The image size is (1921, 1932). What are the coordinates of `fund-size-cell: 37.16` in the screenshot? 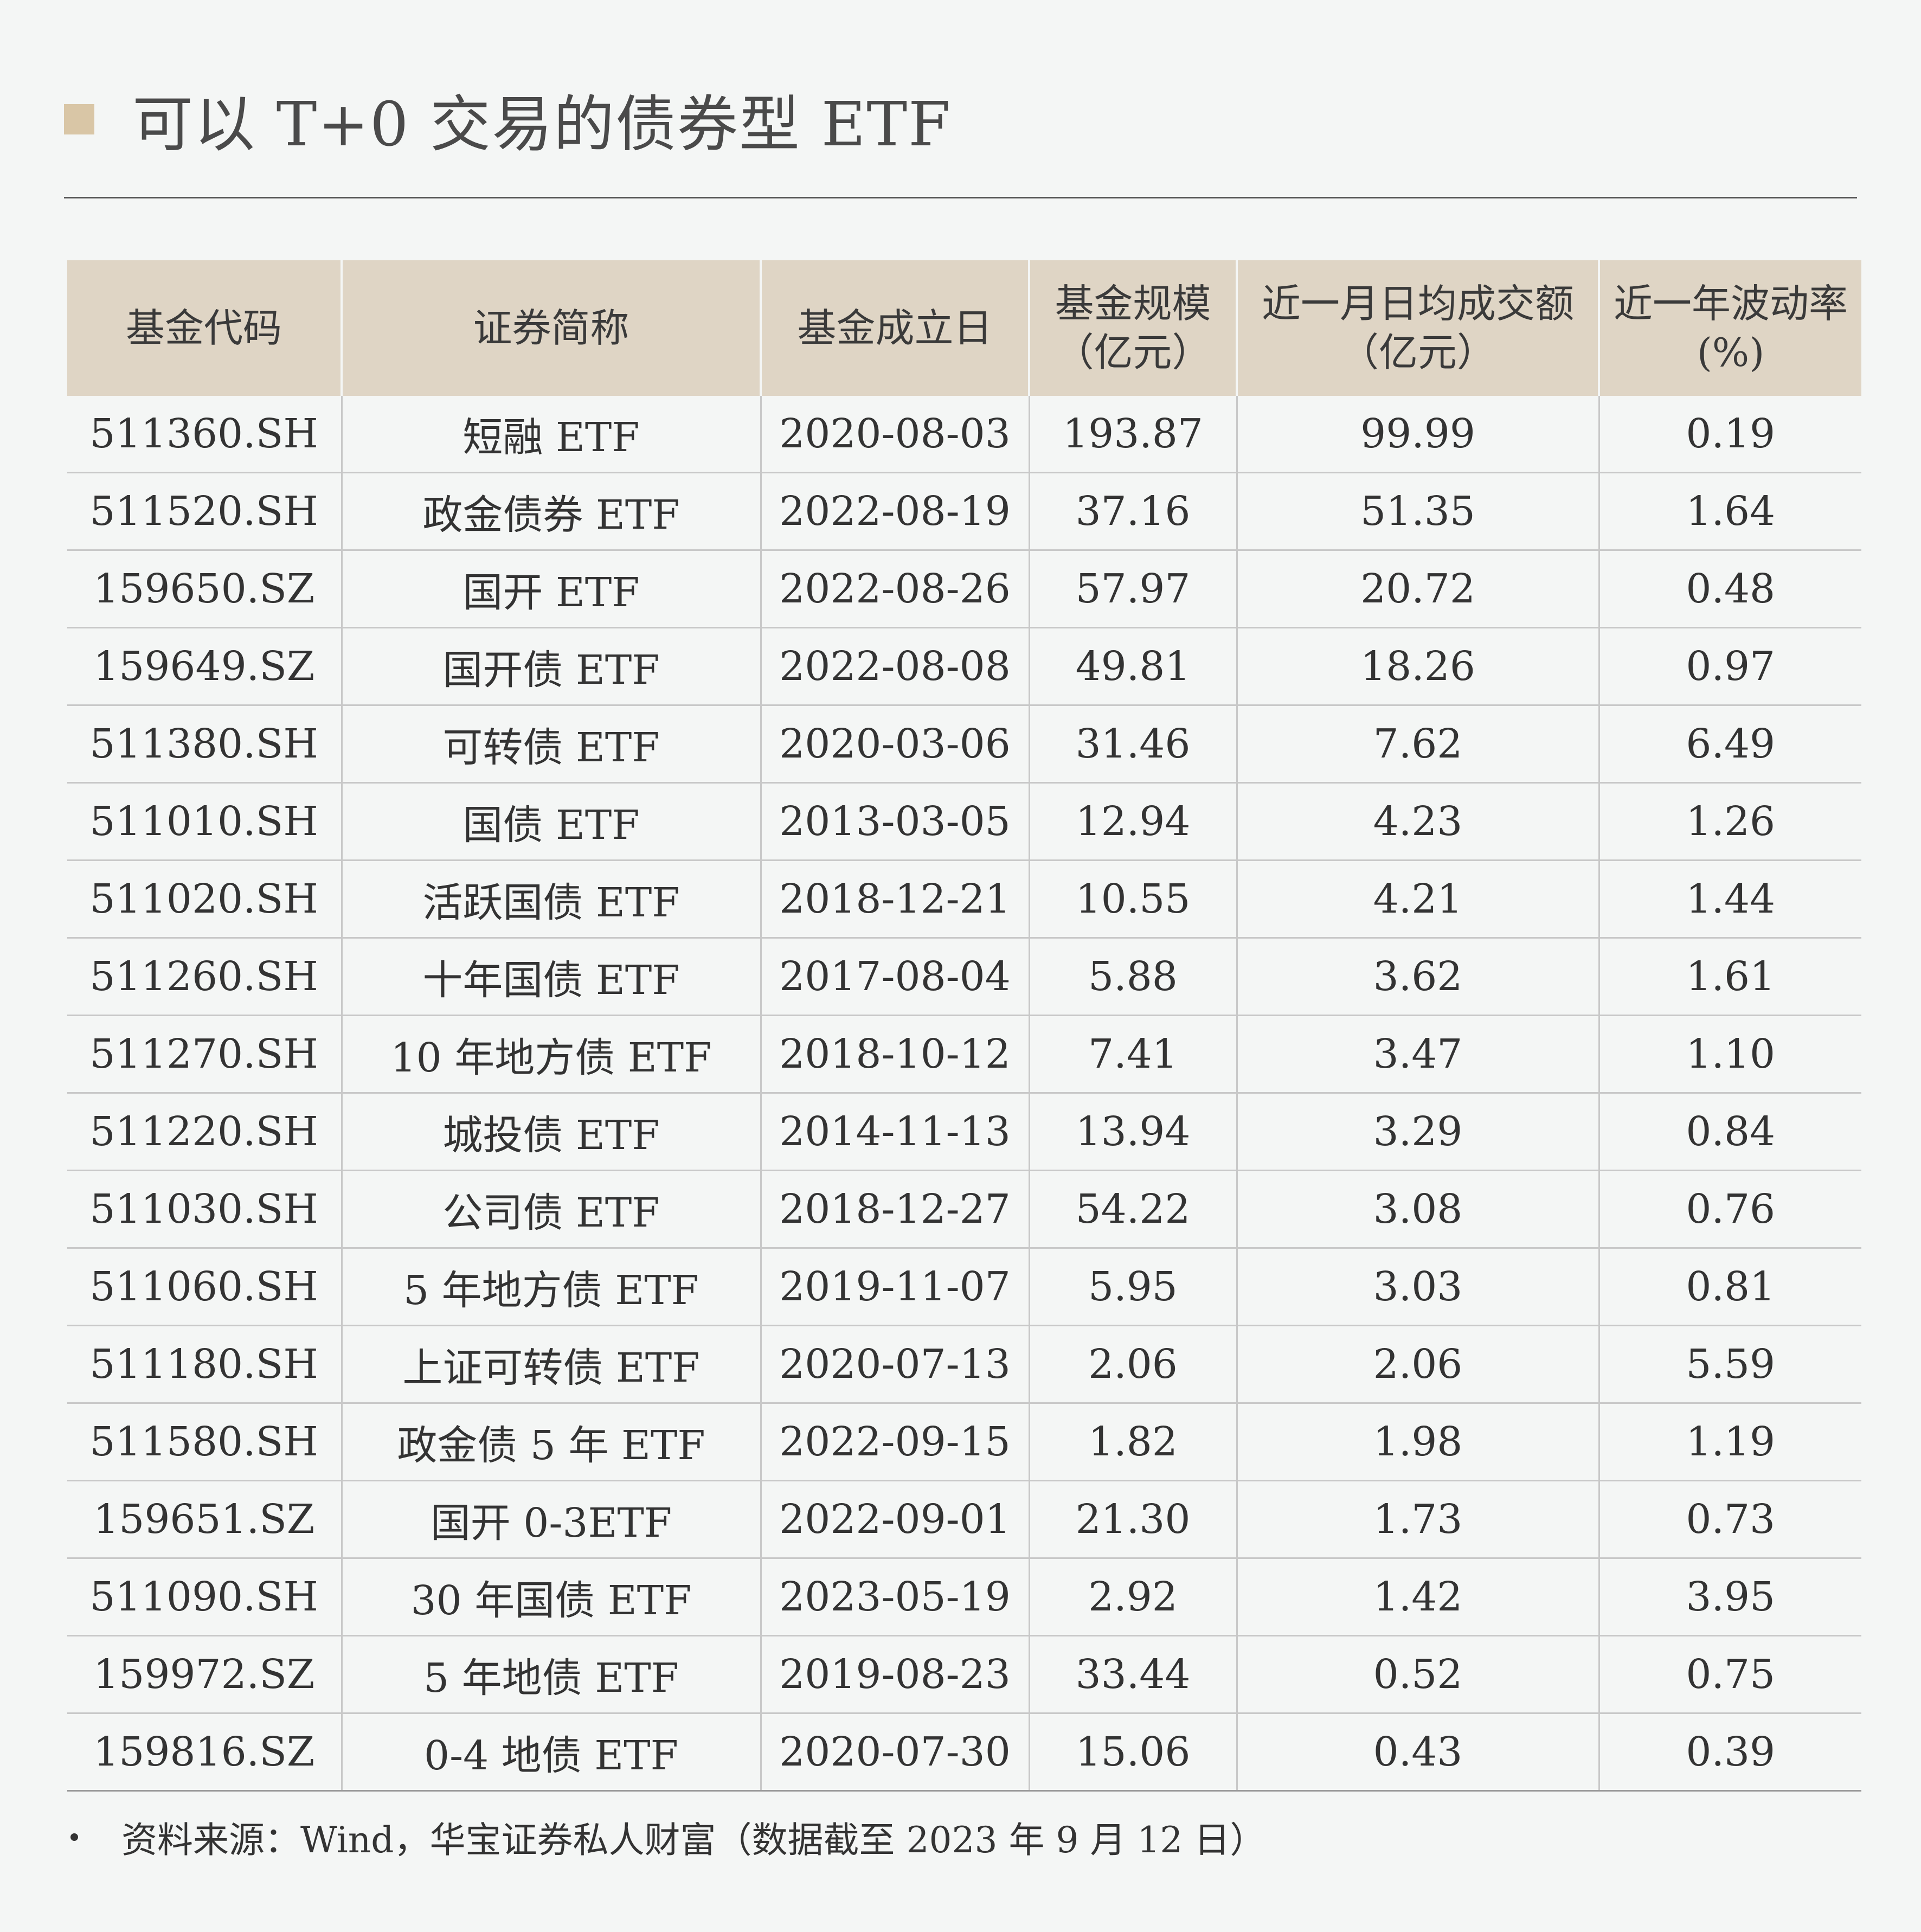 It's located at (1132, 511).